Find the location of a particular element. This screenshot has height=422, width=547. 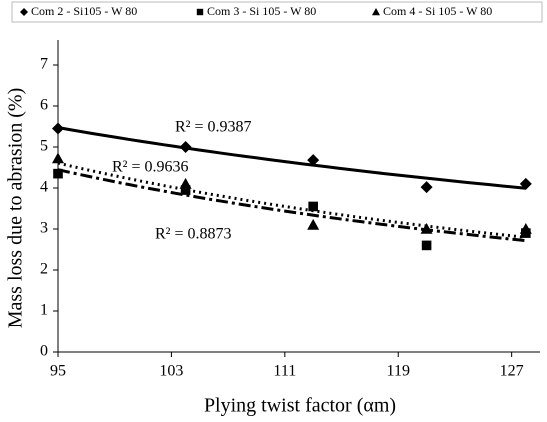

x-tick-label: 111 is located at coordinates (284, 371).